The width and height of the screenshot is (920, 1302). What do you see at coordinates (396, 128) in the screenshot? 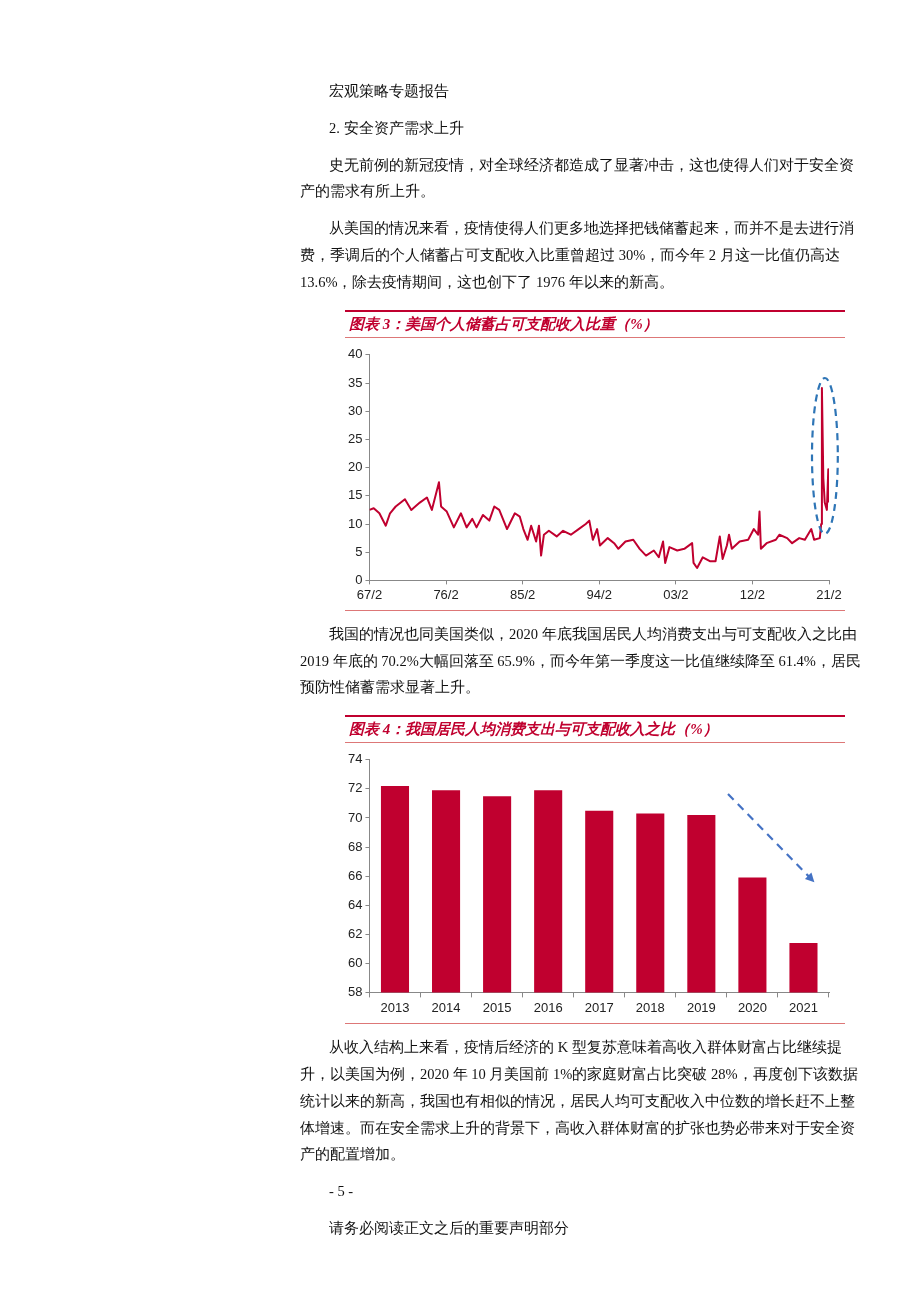
I see `text: 2. 安全资产需求上升` at bounding box center [396, 128].